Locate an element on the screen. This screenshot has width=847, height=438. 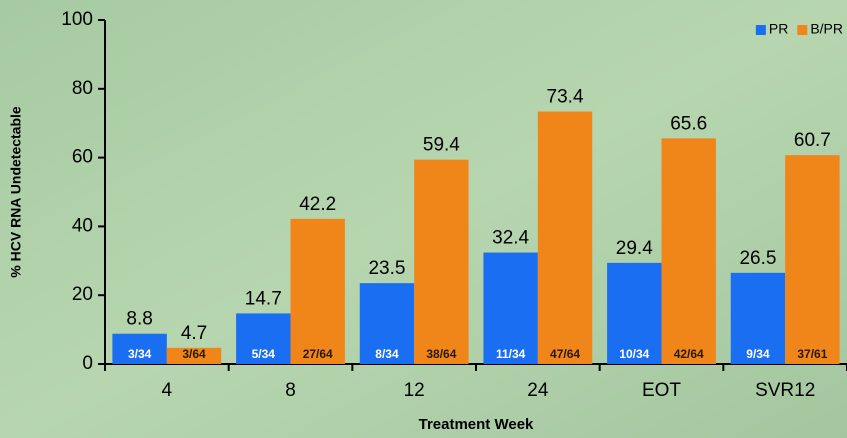
count-label: 27/64 is located at coordinates (318, 354).